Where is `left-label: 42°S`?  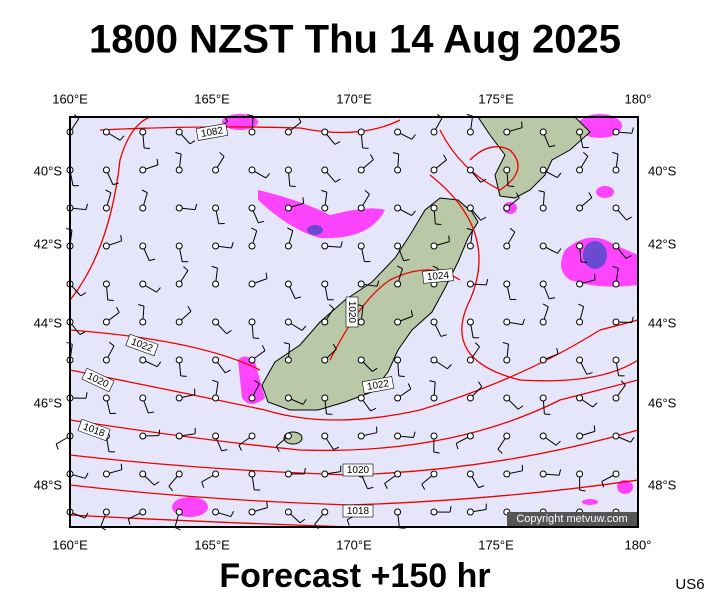 left-label: 42°S is located at coordinates (48, 243).